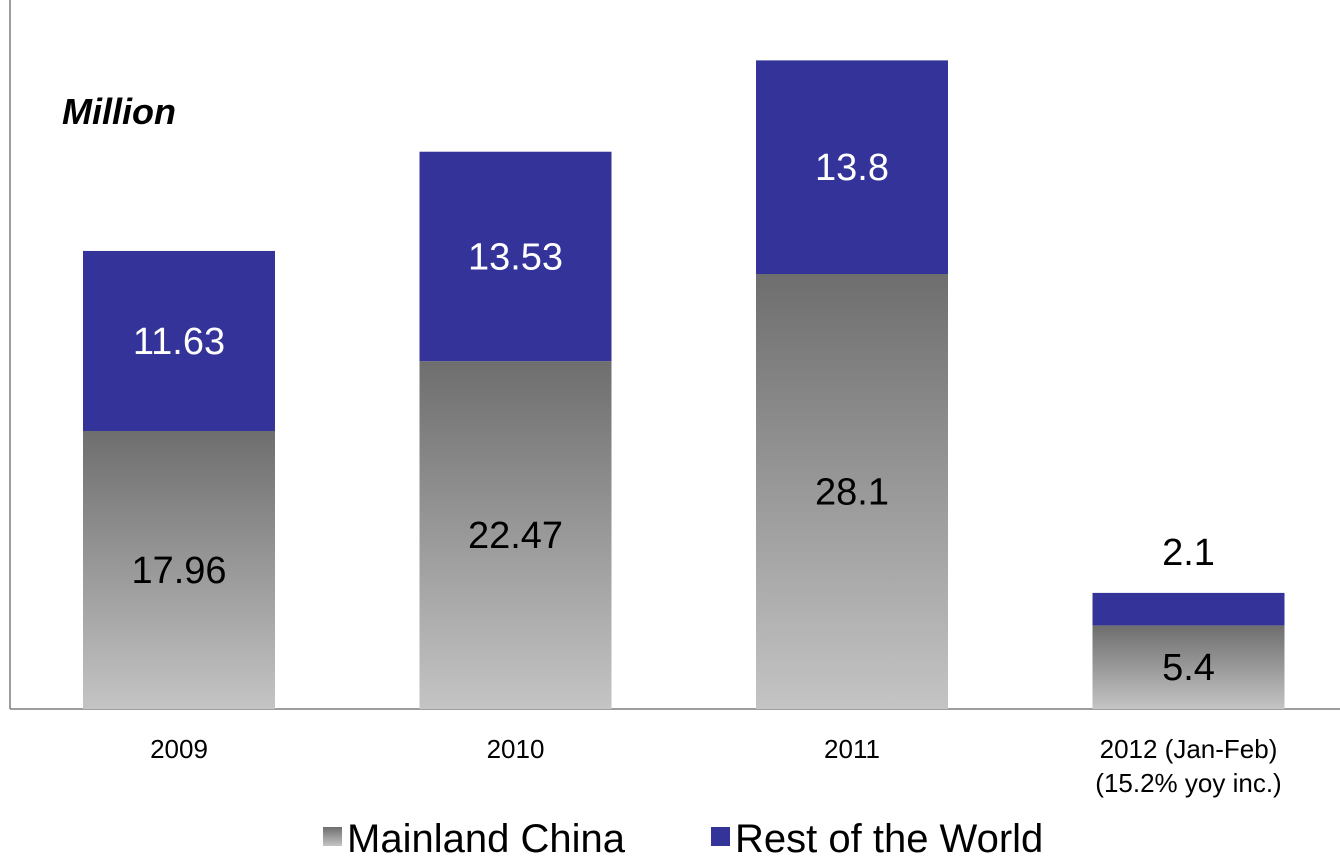  What do you see at coordinates (486, 839) in the screenshot?
I see `legend-label-mainland-china: Mainland China` at bounding box center [486, 839].